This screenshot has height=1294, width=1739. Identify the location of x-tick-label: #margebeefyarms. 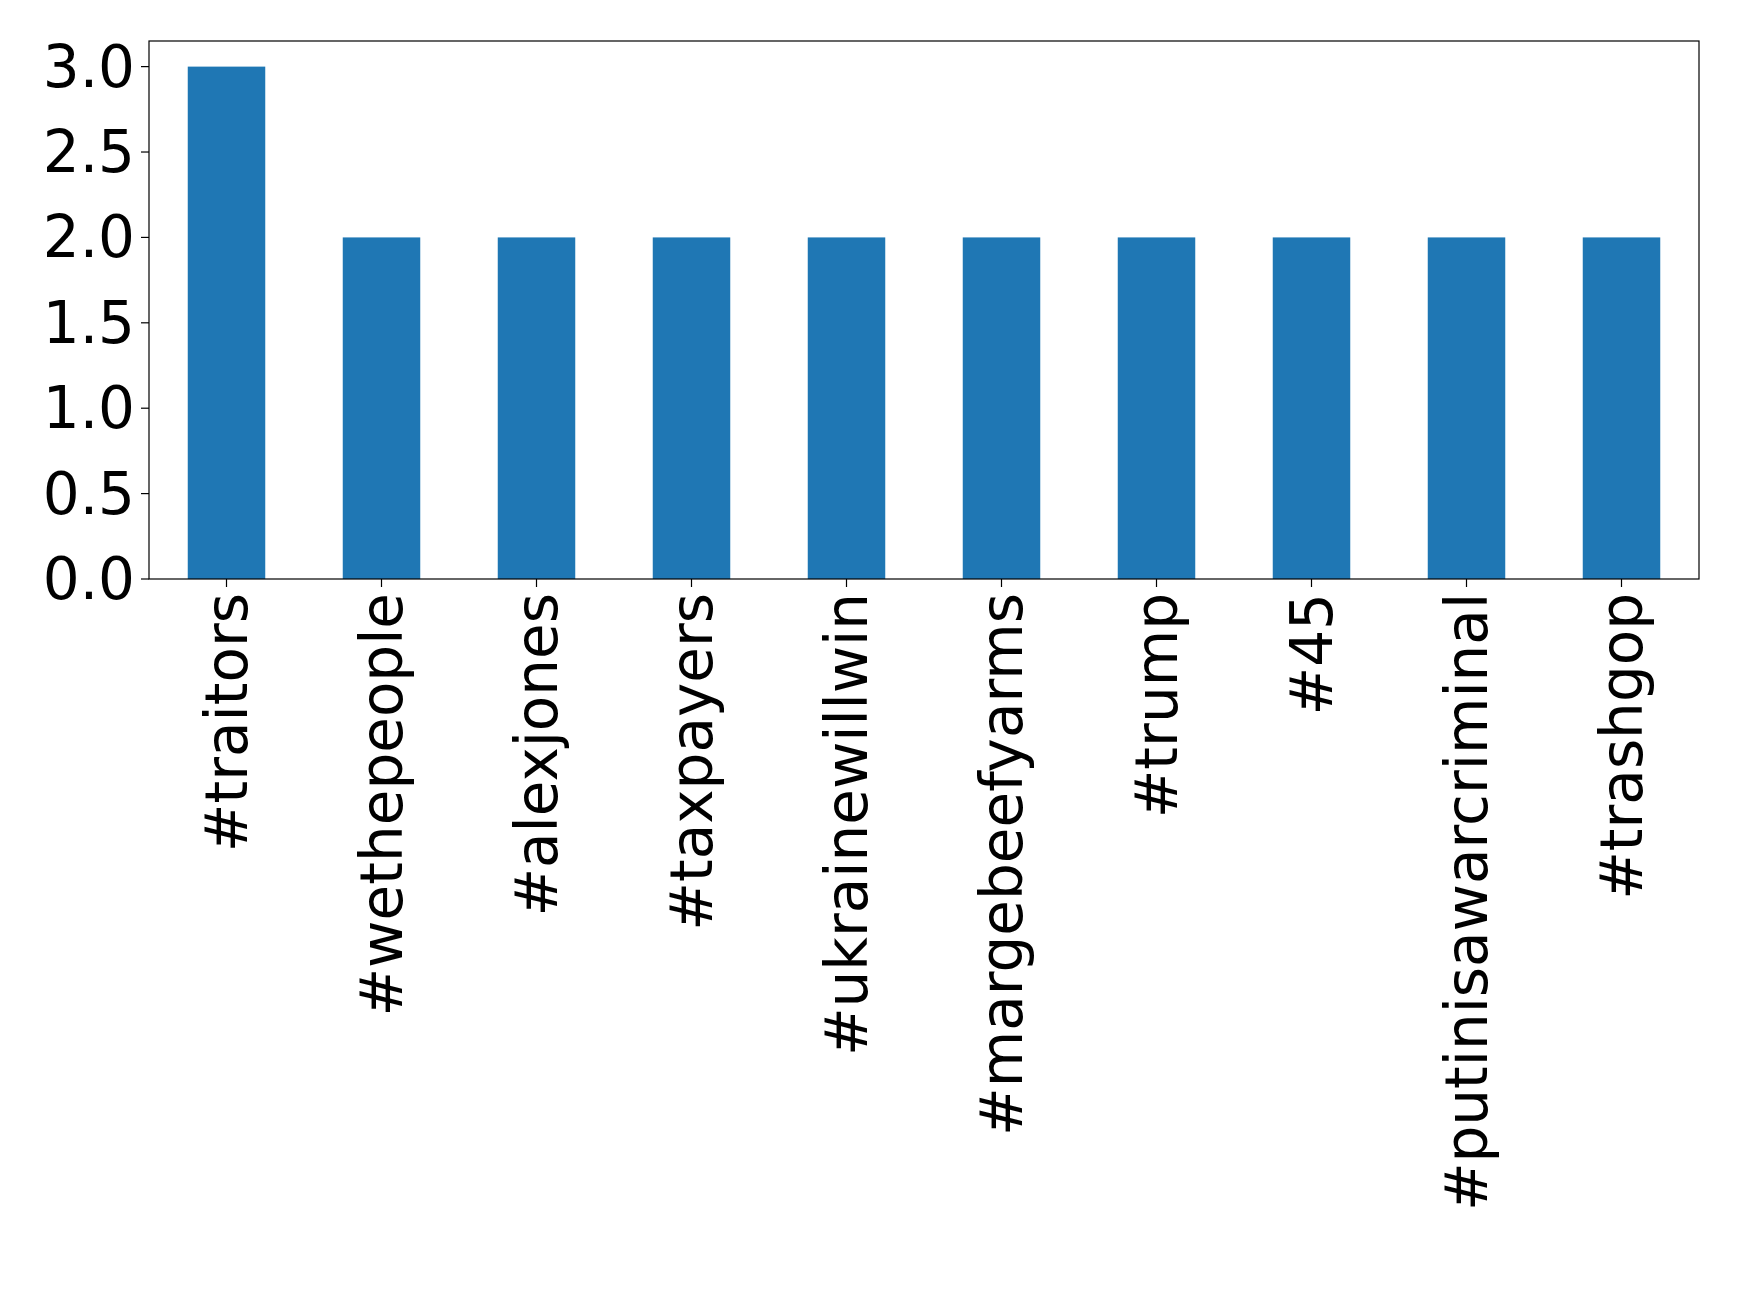
(1001, 864).